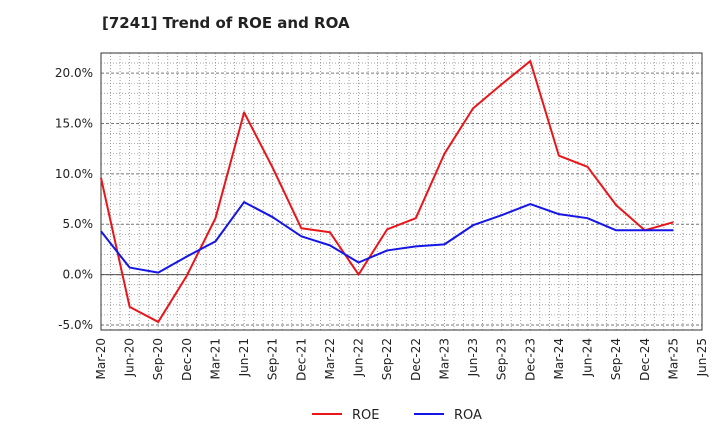 This screenshot has height=444, width=720. Describe the element at coordinates (473, 357) in the screenshot. I see `x-tick-label: Jun-23` at that location.